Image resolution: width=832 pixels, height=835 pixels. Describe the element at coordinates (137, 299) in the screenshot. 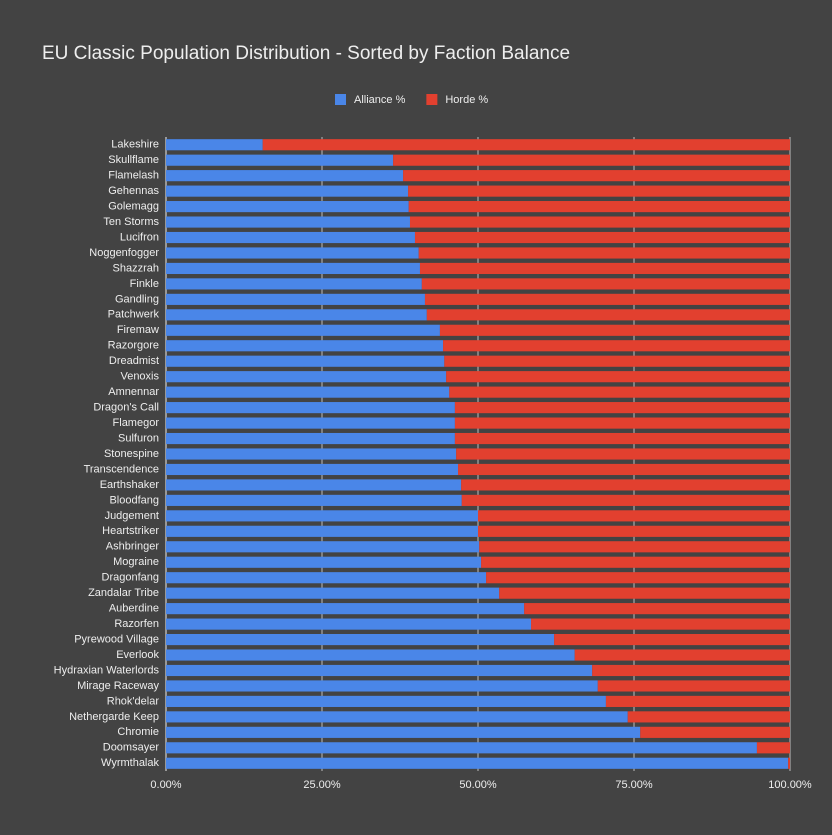

I see `y-tick-label: Gandling` at that location.